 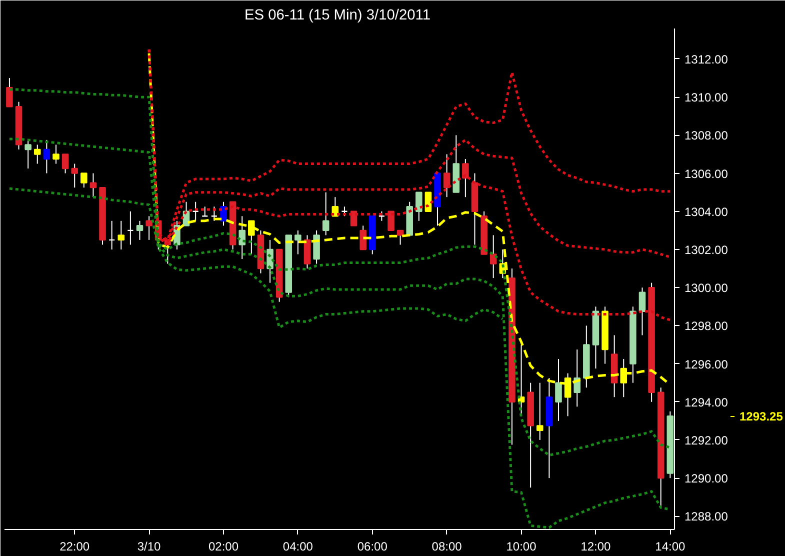 What do you see at coordinates (706, 364) in the screenshot?
I see `y-tick-label: 1296.00` at bounding box center [706, 364].